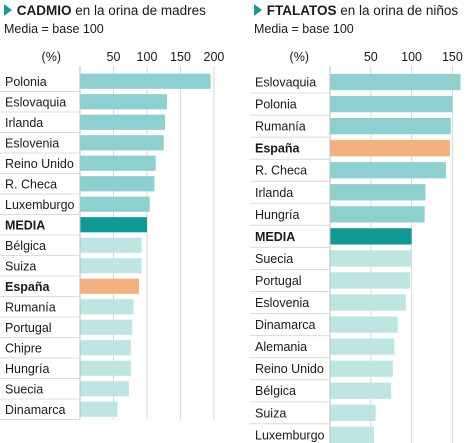 The width and height of the screenshot is (471, 443). I want to click on chart-title-suffix: en la orina de madres, so click(140, 10).